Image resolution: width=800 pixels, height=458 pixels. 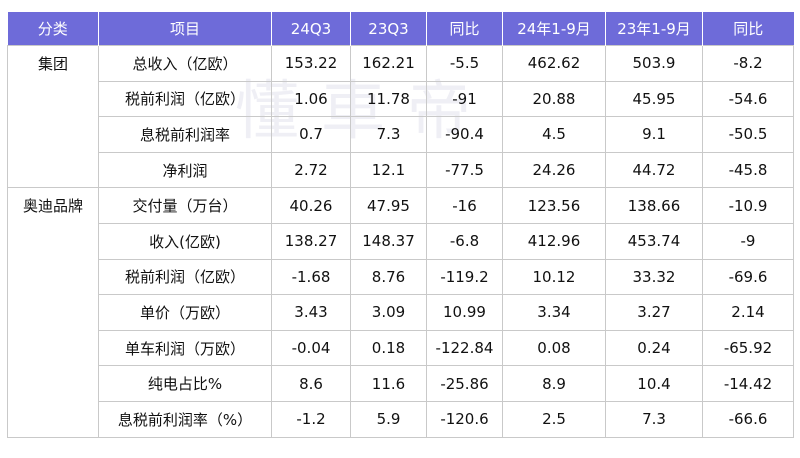 What do you see at coordinates (311, 419) in the screenshot?
I see `value-cell: -1.2` at bounding box center [311, 419].